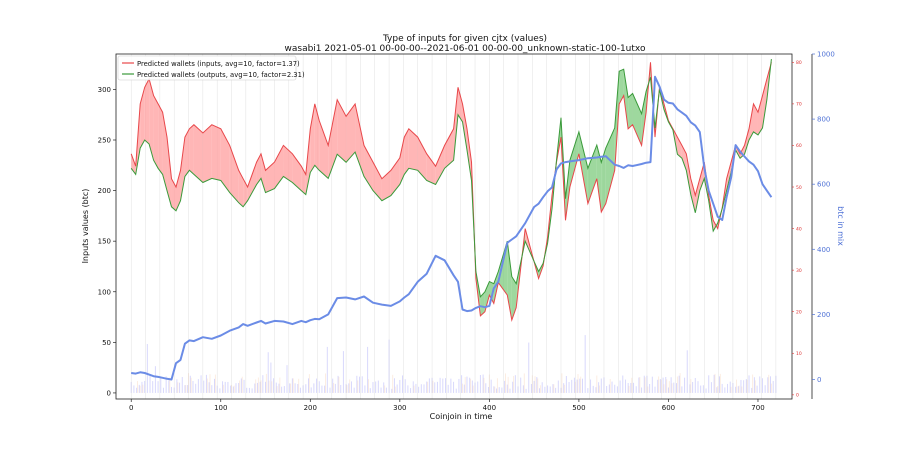  Describe the element at coordinates (823, 315) in the screenshot. I see `y2-tick-label: 200` at that location.